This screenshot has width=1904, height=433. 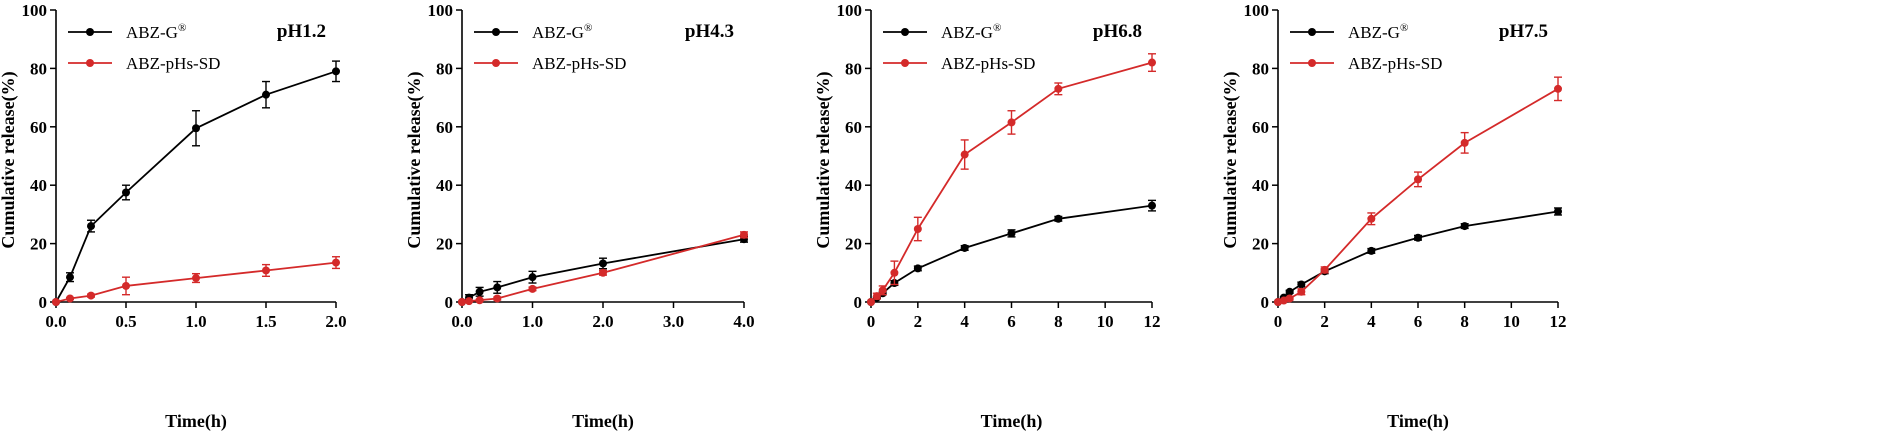 I want to click on x-tick-label: 0, so click(x=871, y=321).